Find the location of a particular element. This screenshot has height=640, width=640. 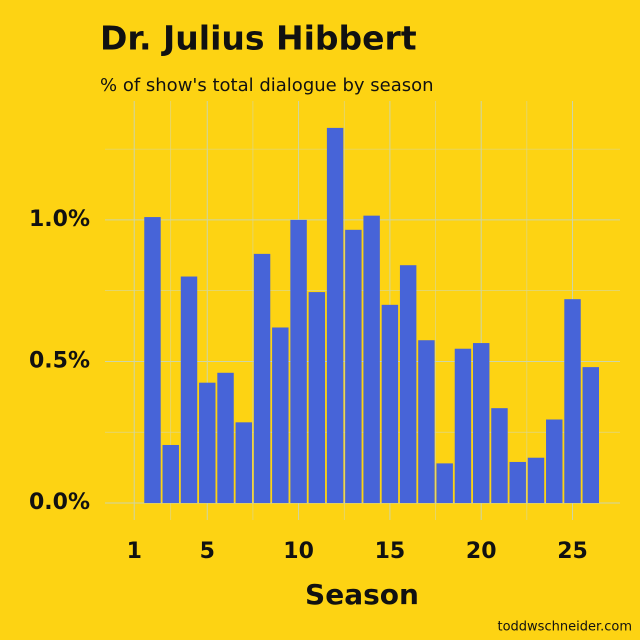

x-tick-label: 25 is located at coordinates (572, 551).